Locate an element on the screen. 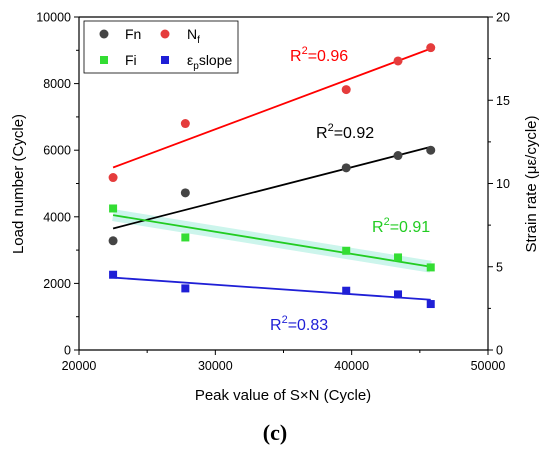  left-y-tick-label: 6000 is located at coordinates (57, 151).